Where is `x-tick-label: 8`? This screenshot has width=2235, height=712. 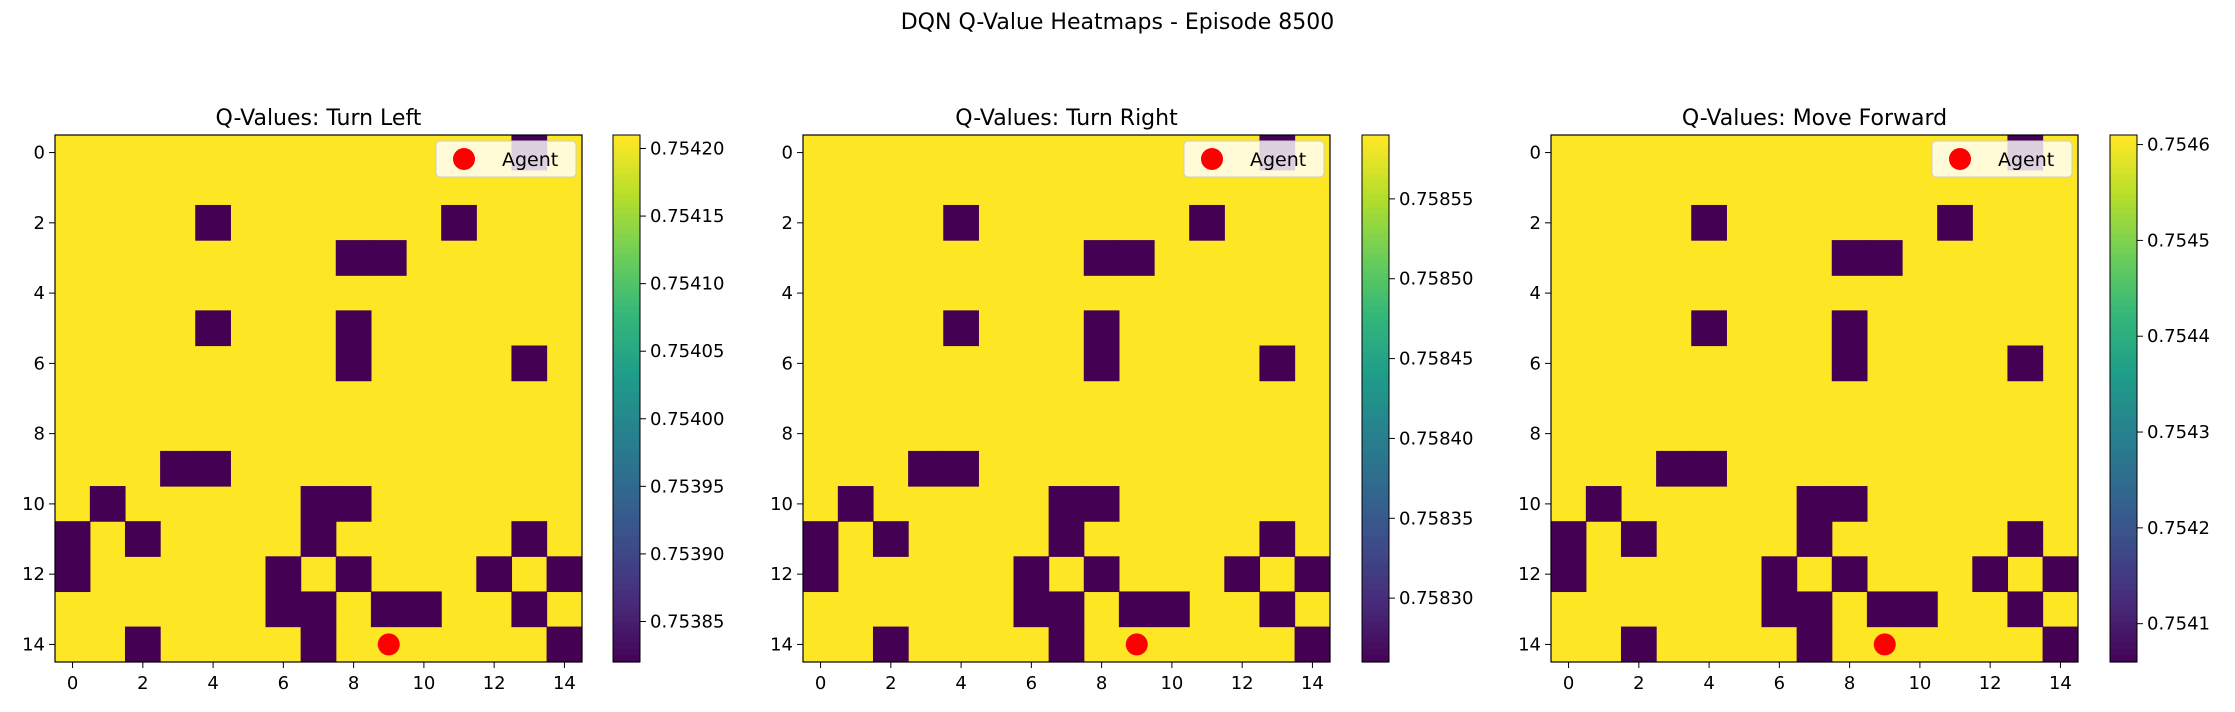
x-tick-label: 8 is located at coordinates (1101, 683).